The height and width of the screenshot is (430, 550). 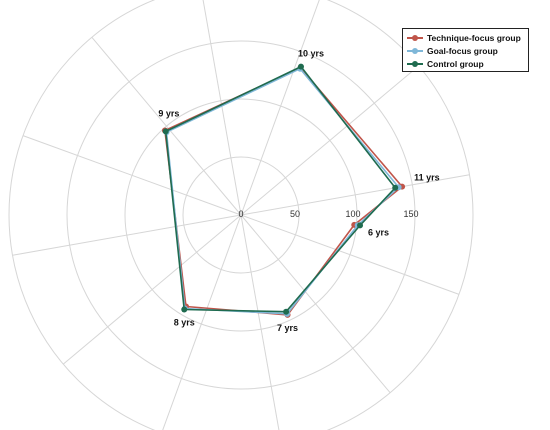 I want to click on category-label: 11 yrs, so click(x=427, y=178).